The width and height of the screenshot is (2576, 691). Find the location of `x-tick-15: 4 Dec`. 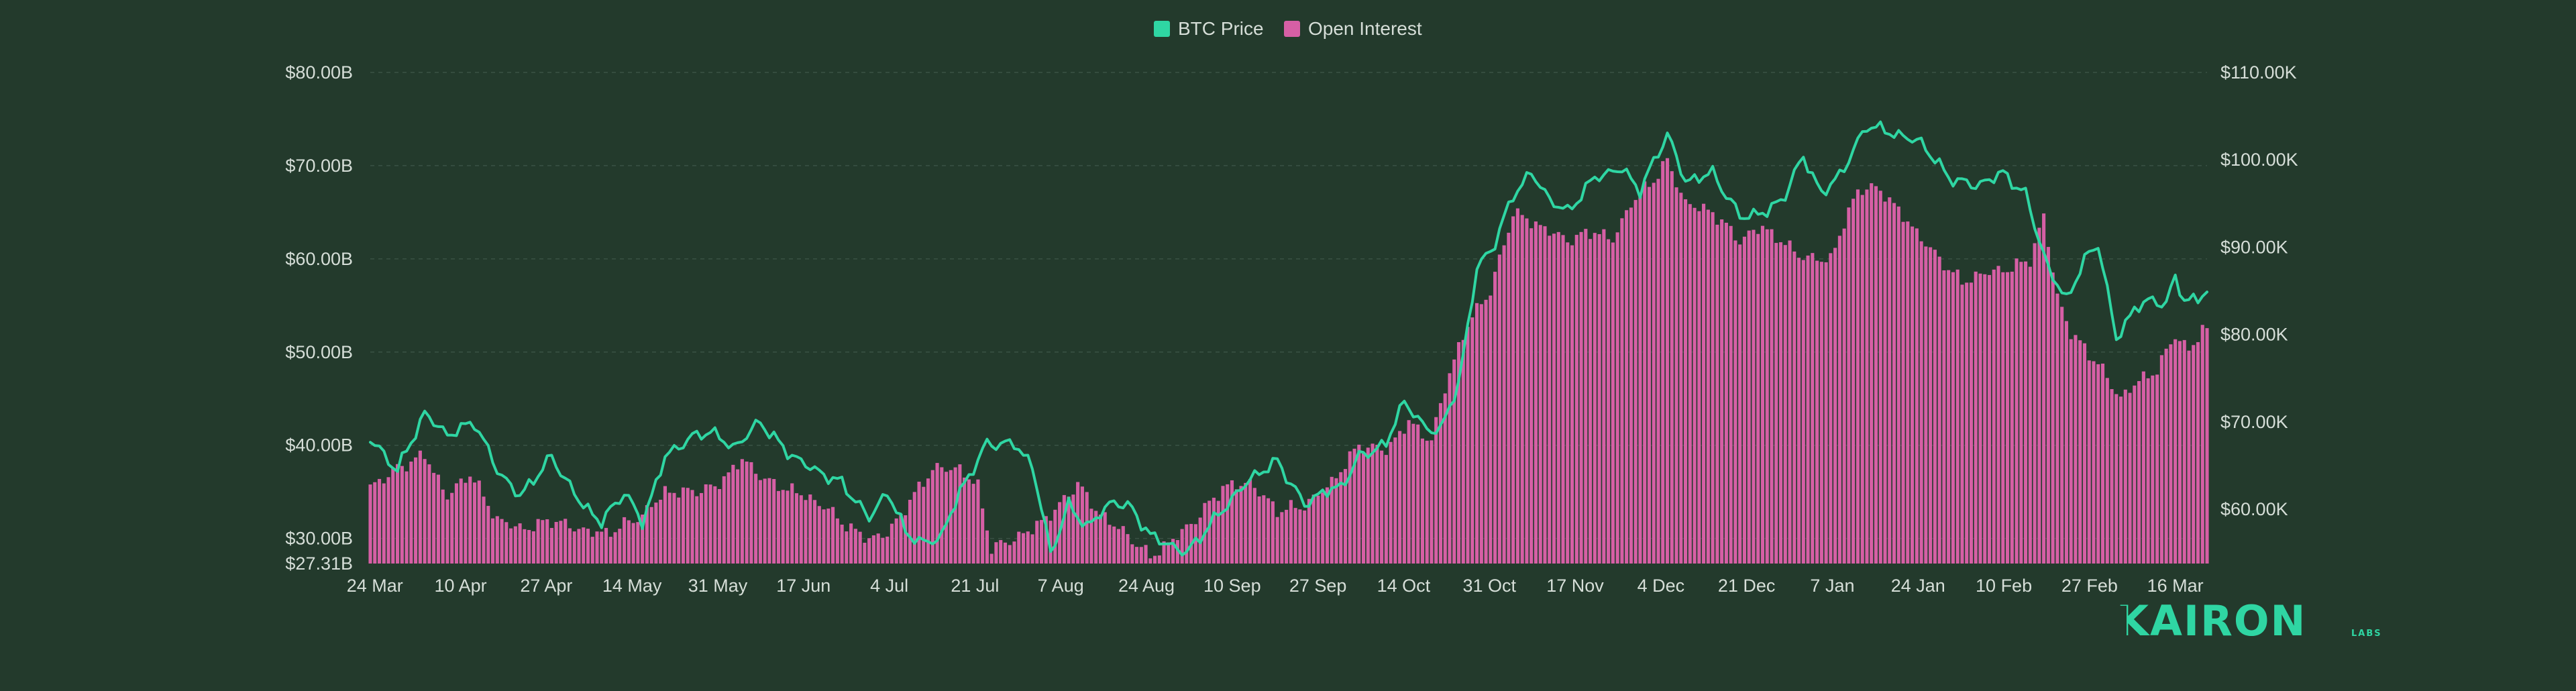

x-tick-15: 4 Dec is located at coordinates (1661, 586).